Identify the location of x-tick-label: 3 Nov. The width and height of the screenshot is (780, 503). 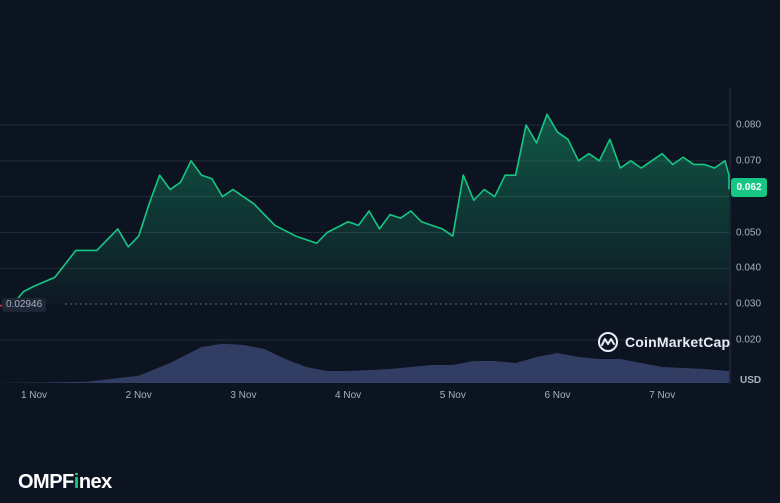
(243, 395).